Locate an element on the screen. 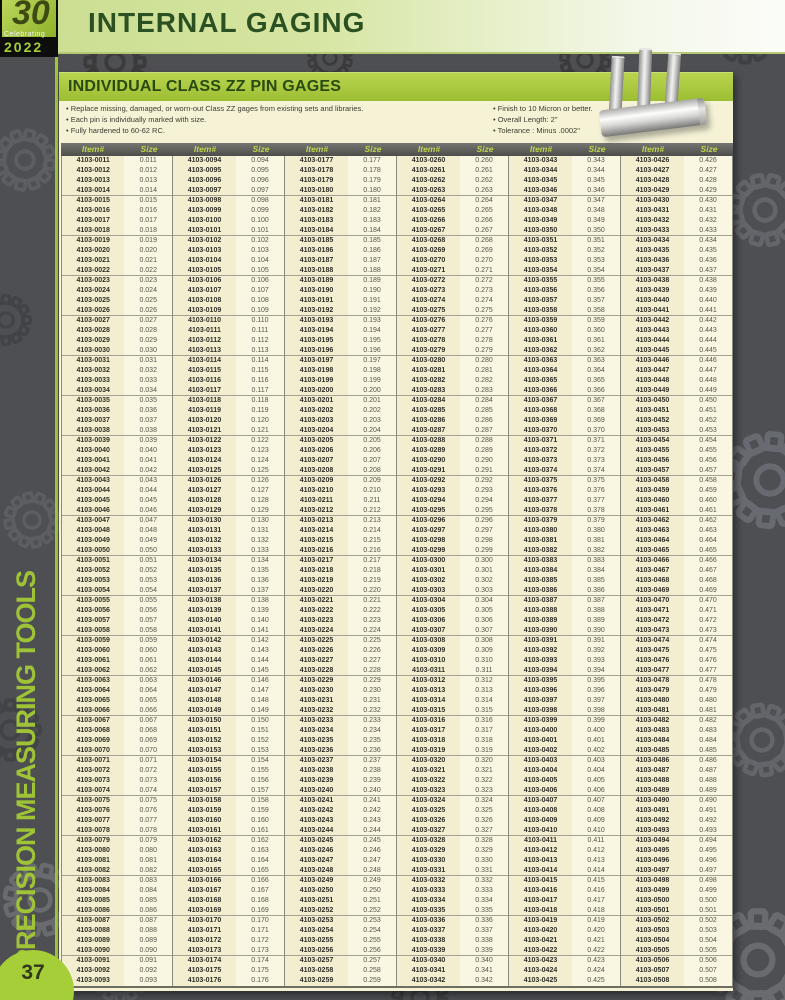  item-cell: 4103-0058 is located at coordinates (93, 630).